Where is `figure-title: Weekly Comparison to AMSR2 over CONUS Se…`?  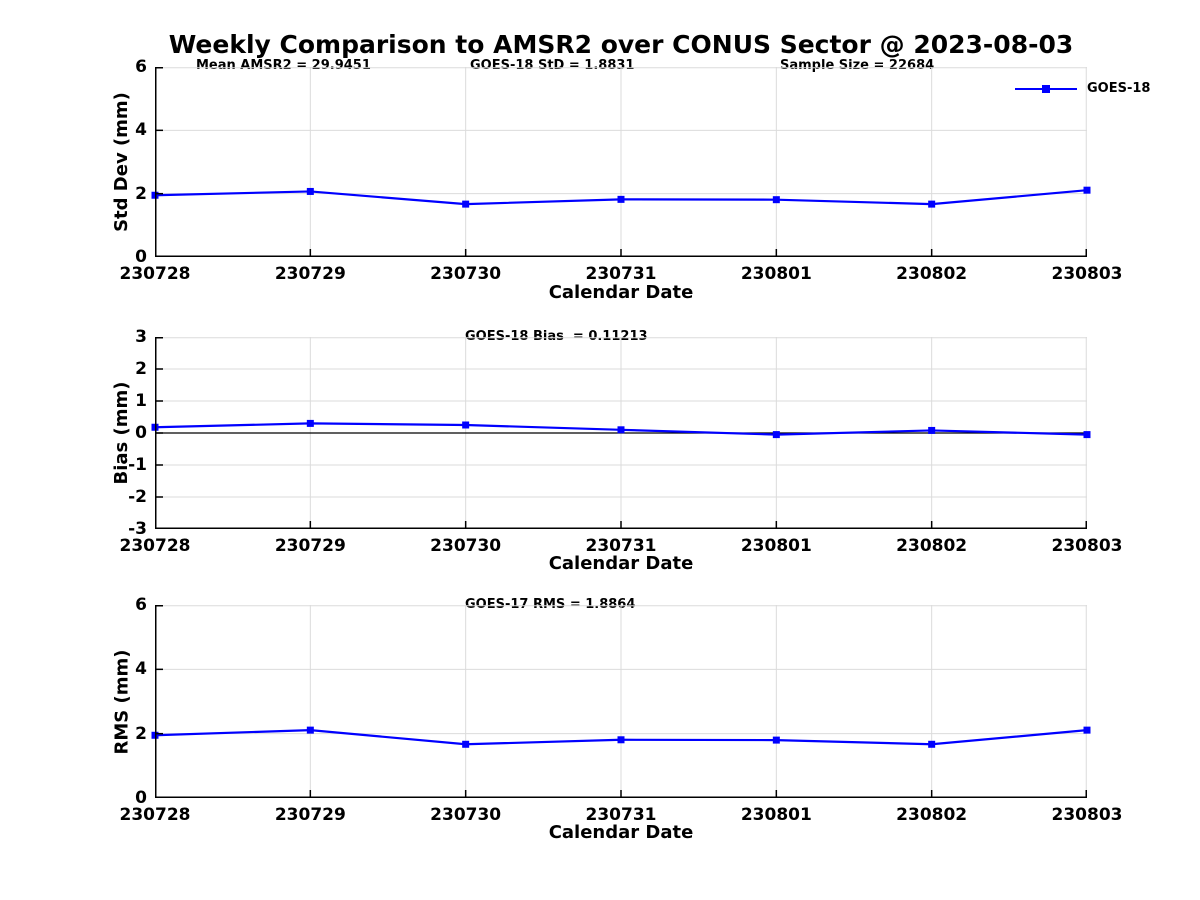 figure-title: Weekly Comparison to AMSR2 over CONUS Se… is located at coordinates (621, 44).